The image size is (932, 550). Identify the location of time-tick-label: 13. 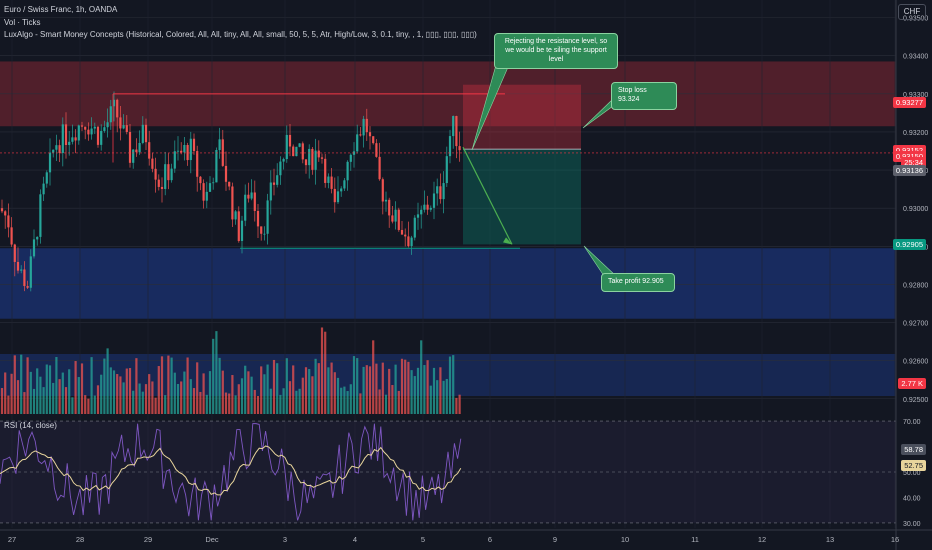
(830, 539).